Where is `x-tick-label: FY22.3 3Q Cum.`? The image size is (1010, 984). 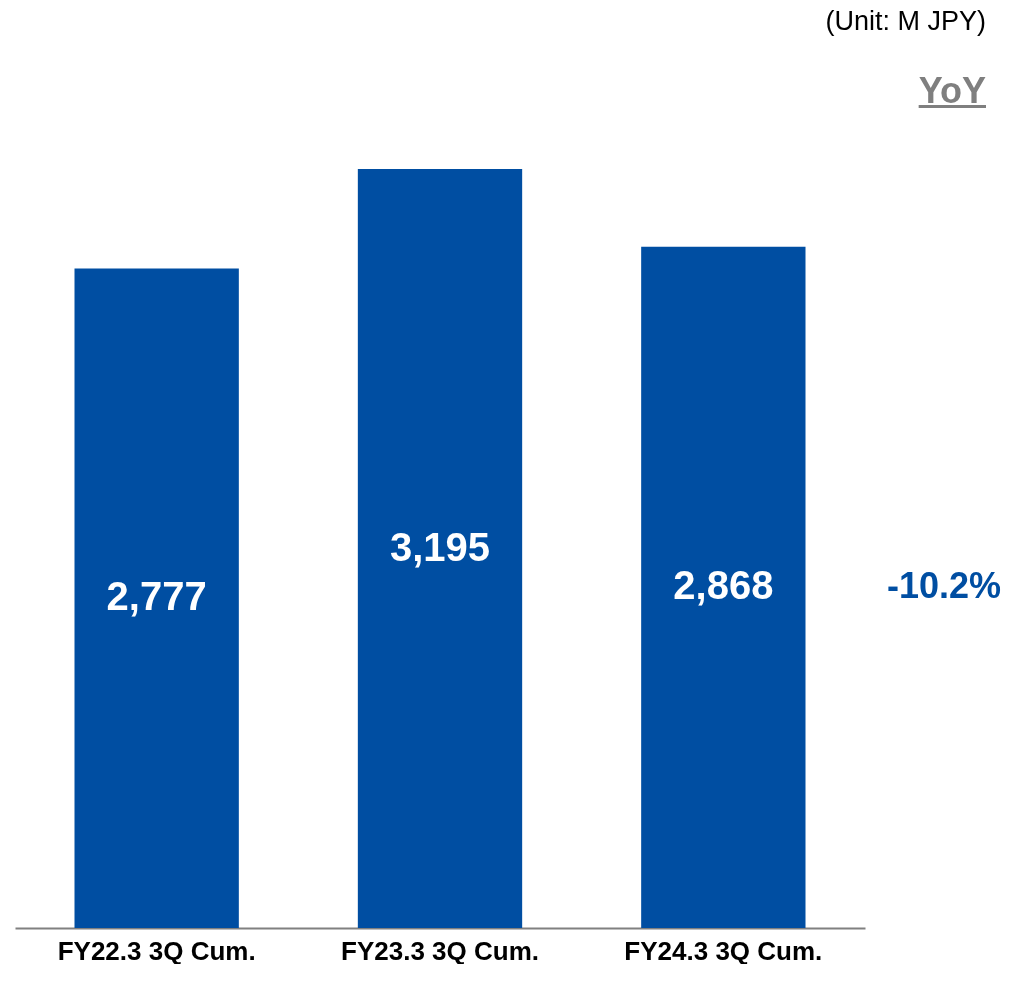
x-tick-label: FY22.3 3Q Cum. is located at coordinates (156, 950).